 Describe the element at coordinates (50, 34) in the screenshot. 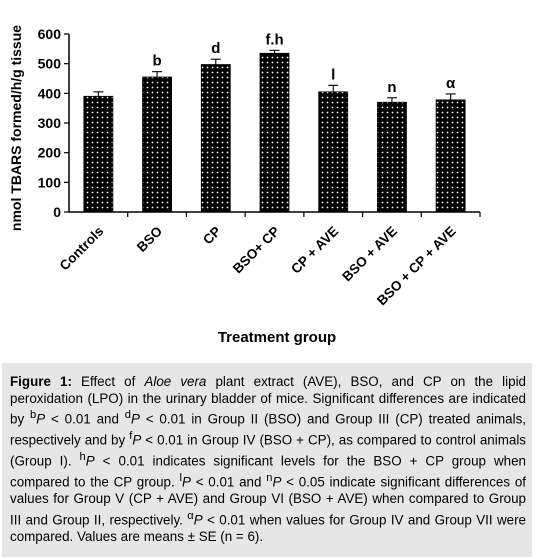

I see `y-tick-label: 600` at that location.